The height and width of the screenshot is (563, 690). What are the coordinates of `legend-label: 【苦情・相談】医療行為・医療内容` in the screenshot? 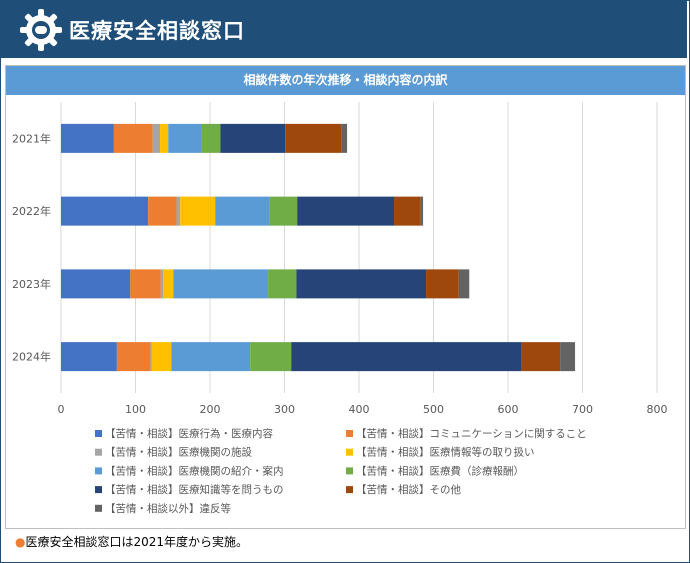 It's located at (189, 433).